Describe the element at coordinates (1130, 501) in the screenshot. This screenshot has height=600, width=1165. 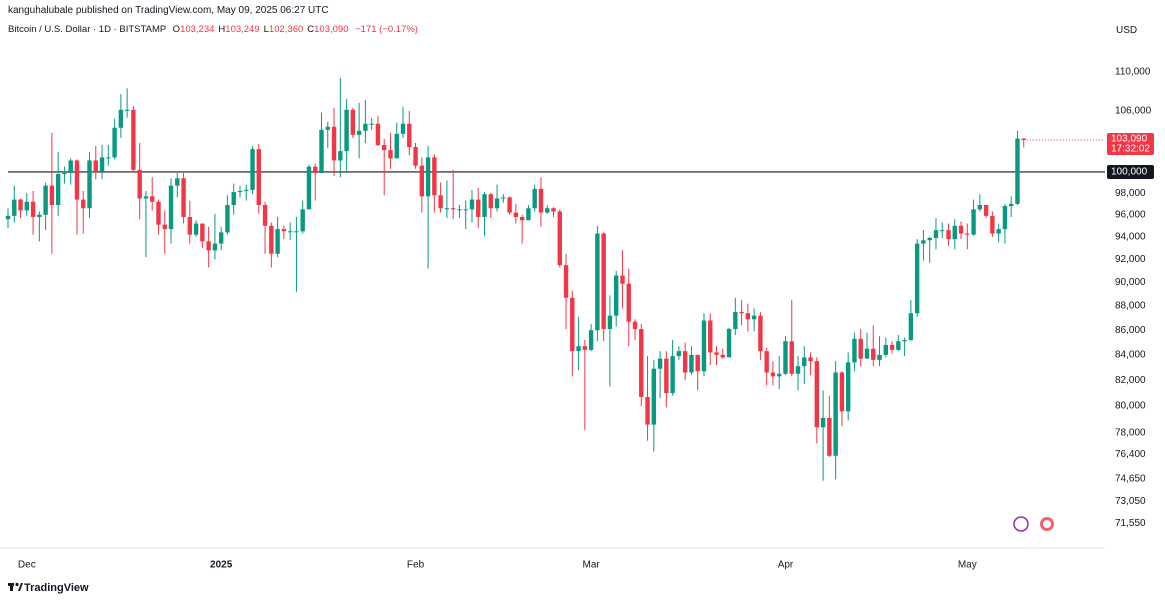
I see `y-tick-label: 73,050` at that location.